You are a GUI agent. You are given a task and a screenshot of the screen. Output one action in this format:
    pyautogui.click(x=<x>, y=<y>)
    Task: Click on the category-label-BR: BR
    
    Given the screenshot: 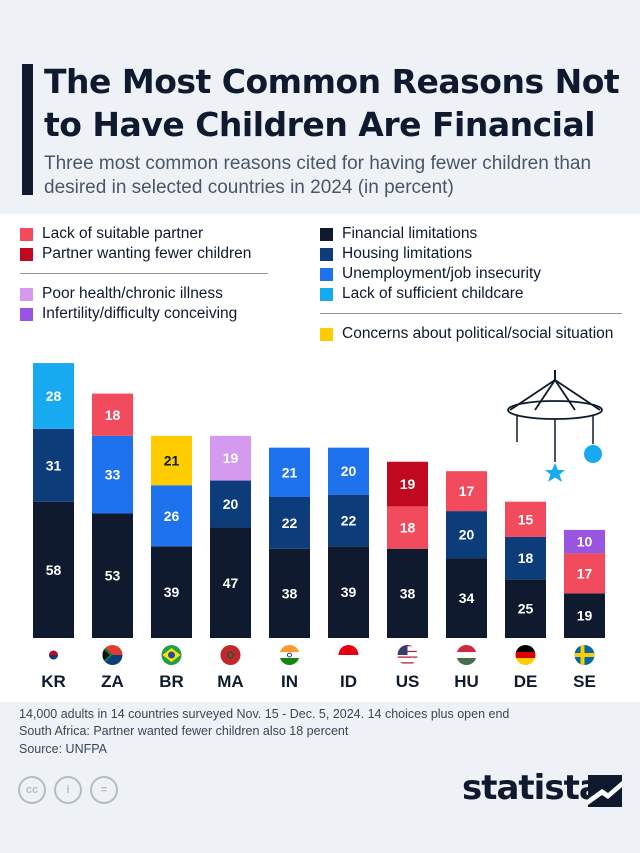 What is the action you would take?
    pyautogui.click(x=171, y=681)
    